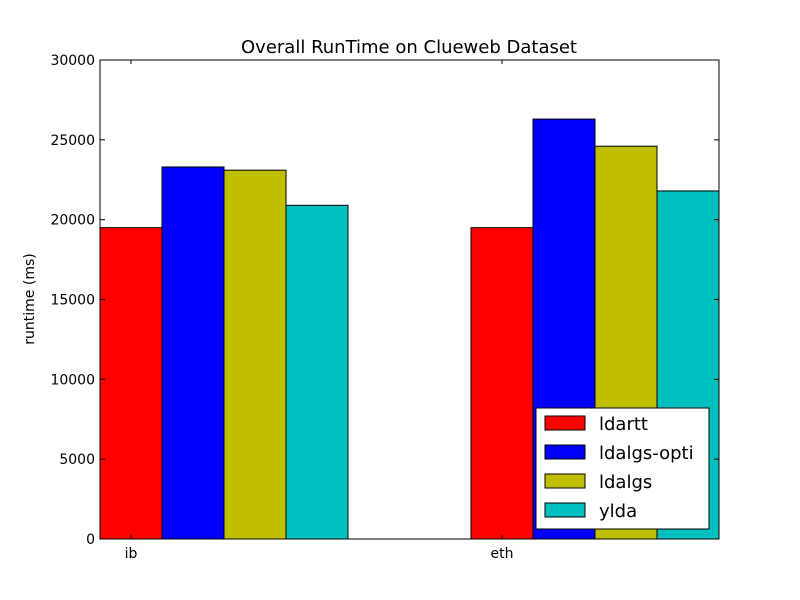 The width and height of the screenshot is (800, 600). Describe the element at coordinates (565, 481) in the screenshot. I see `legend-swatch-ldalgs` at that location.